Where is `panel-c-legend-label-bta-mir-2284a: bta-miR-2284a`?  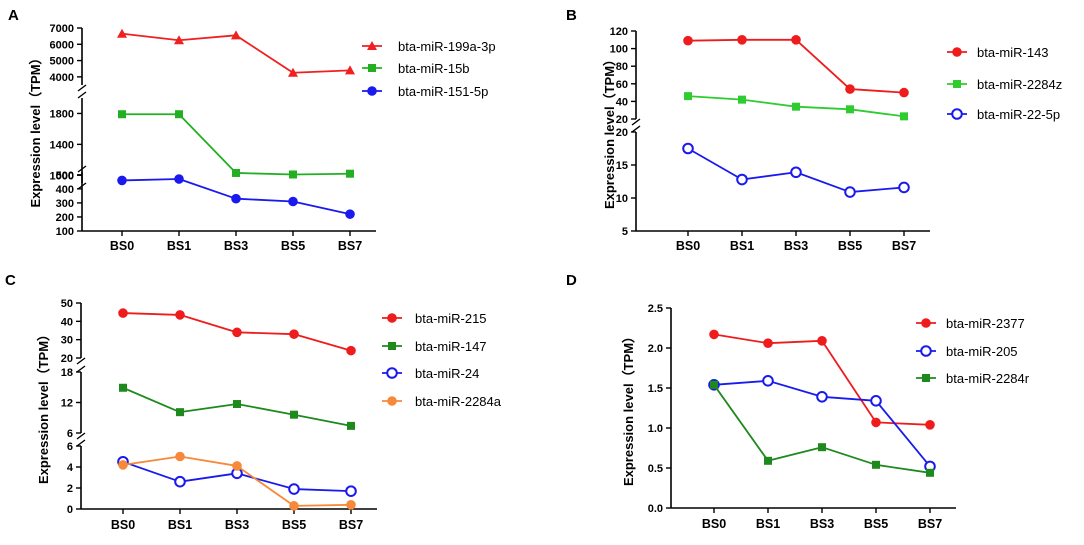 panel-c-legend-label-bta-mir-2284a: bta-miR-2284a is located at coordinates (458, 401).